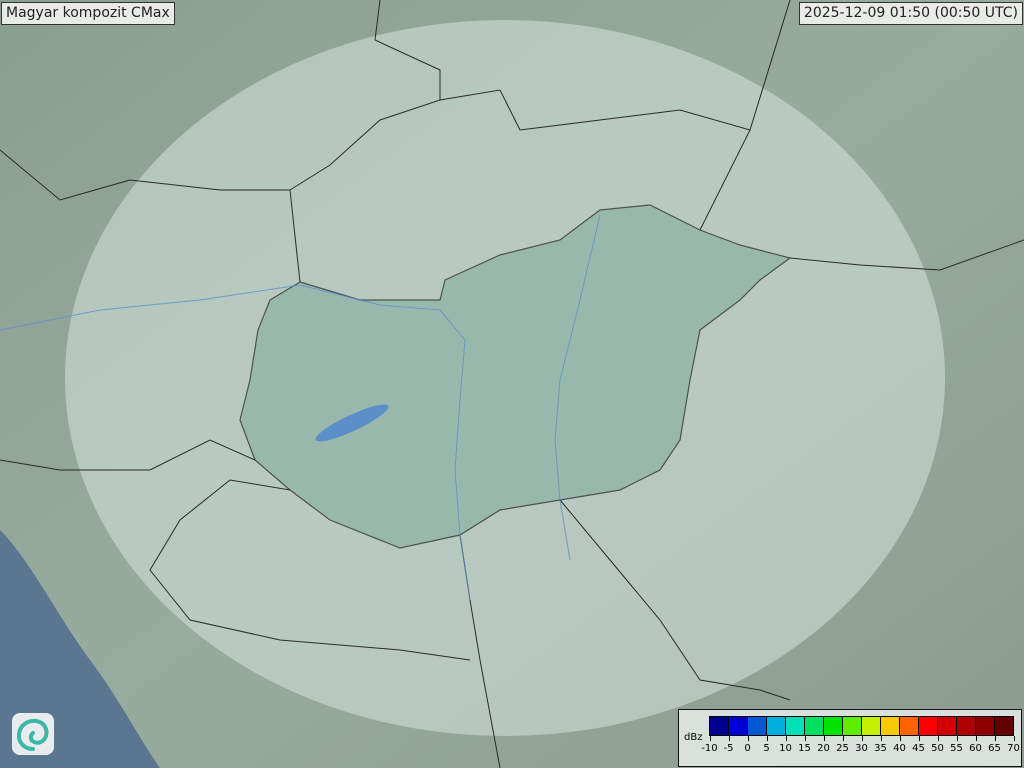  Describe the element at coordinates (80, 649) in the screenshot. I see `adriatic-sea` at that location.